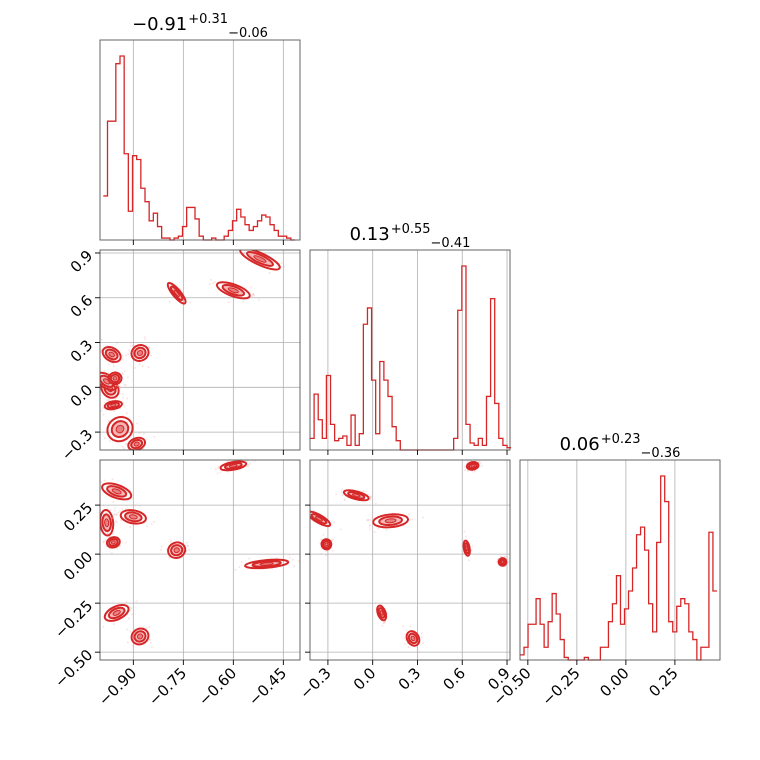 The width and height of the screenshot is (760, 760). What do you see at coordinates (200, 26) in the screenshot?
I see `title-x0: −0.91+0.31−0.06` at bounding box center [200, 26].